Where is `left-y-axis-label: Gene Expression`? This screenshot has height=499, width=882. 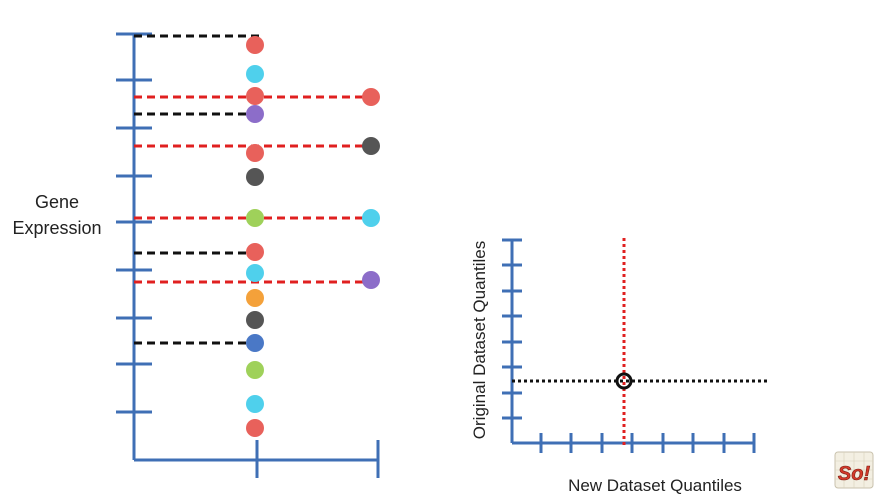
left-y-axis-label: Gene Expression is located at coordinates (57, 215).